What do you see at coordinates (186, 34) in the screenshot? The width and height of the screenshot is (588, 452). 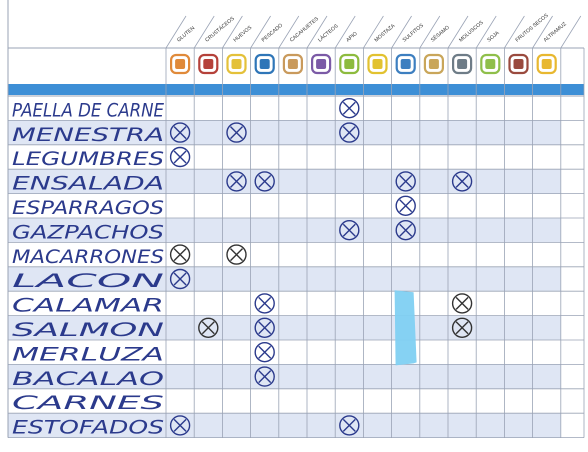 I see `allergen-name: GLUTEN` at bounding box center [186, 34].